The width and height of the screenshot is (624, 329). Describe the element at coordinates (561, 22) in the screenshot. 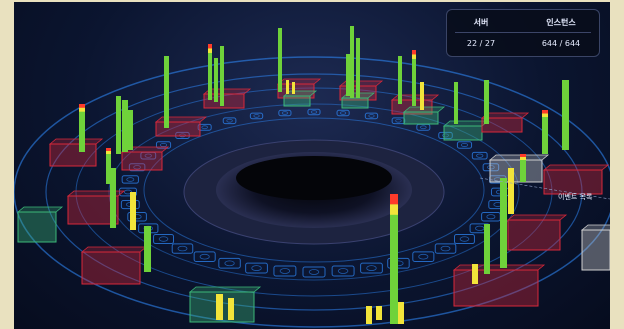

I see `instances-header: 인스턴스` at that location.